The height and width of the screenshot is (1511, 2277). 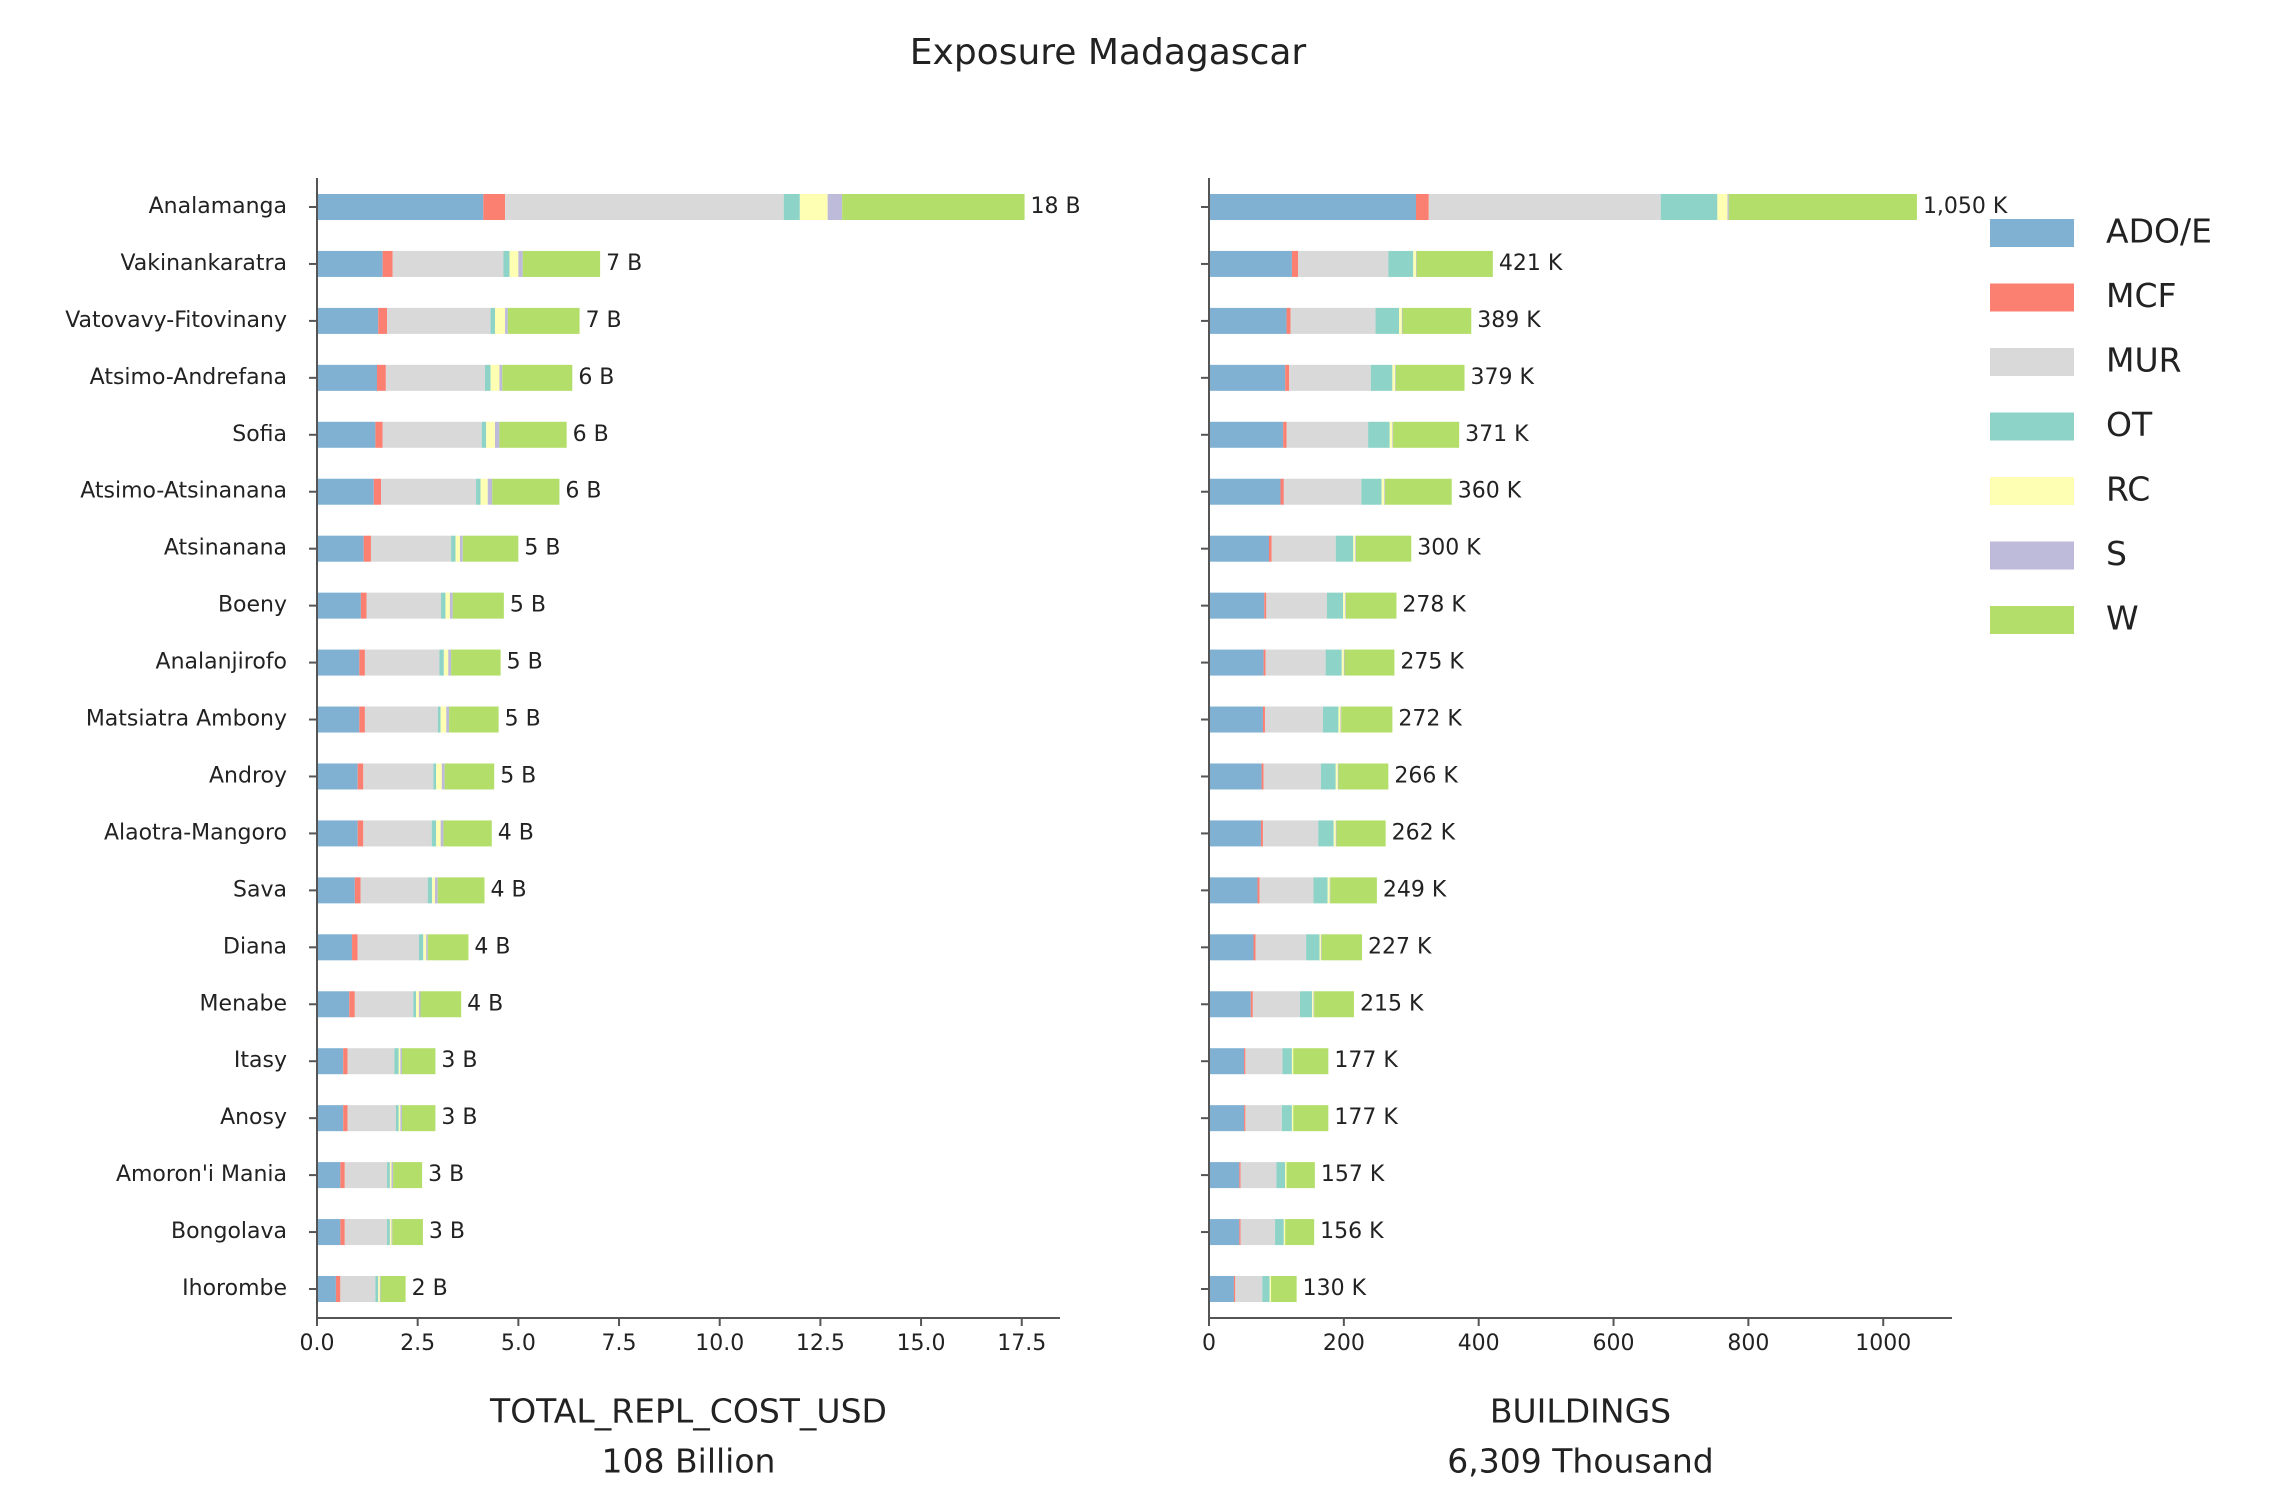 What do you see at coordinates (1503, 377) in the screenshot?
I see `total-label: 379 K` at bounding box center [1503, 377].